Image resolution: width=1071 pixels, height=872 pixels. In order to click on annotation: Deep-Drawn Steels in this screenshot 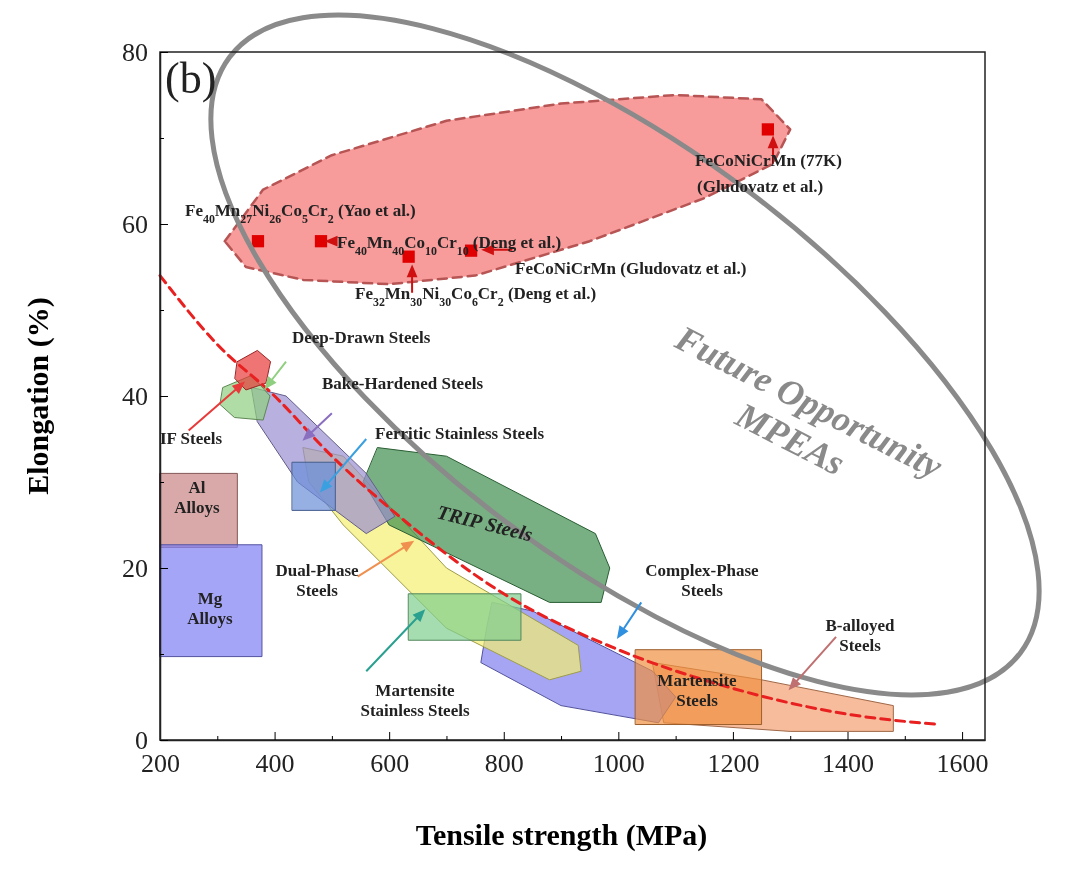, I will do `click(361, 337)`.